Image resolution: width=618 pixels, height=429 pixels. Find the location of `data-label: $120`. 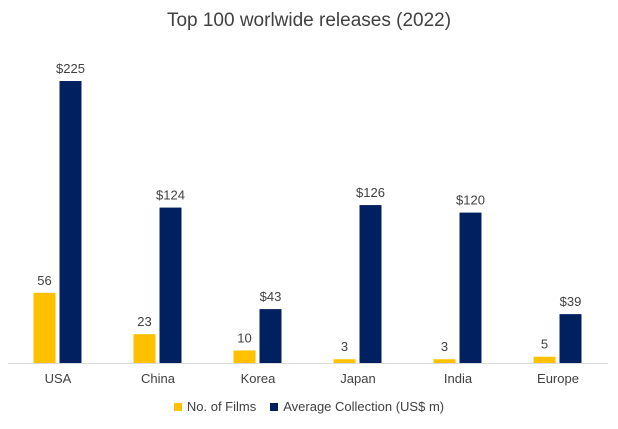

data-label: $120 is located at coordinates (470, 200).